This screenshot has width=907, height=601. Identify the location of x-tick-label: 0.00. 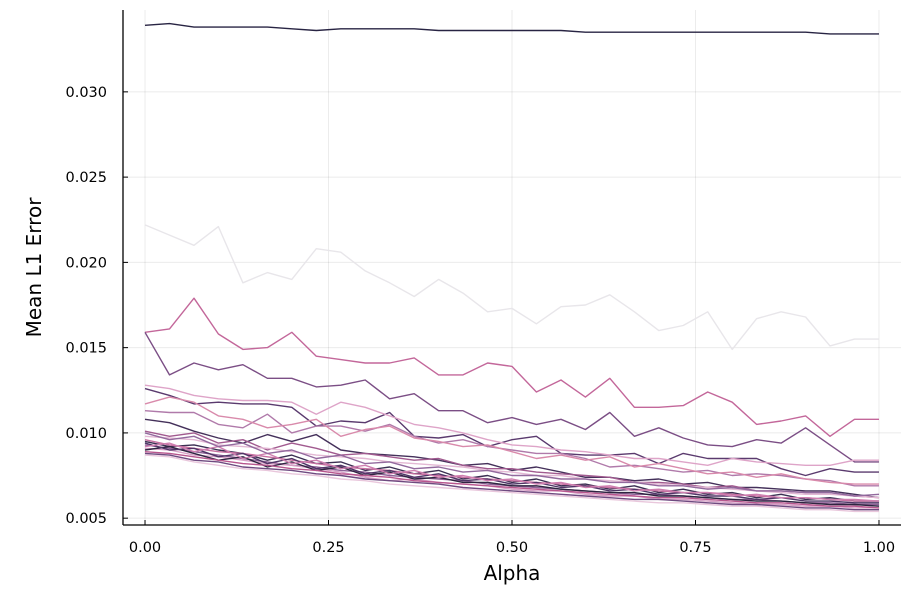
(145, 548).